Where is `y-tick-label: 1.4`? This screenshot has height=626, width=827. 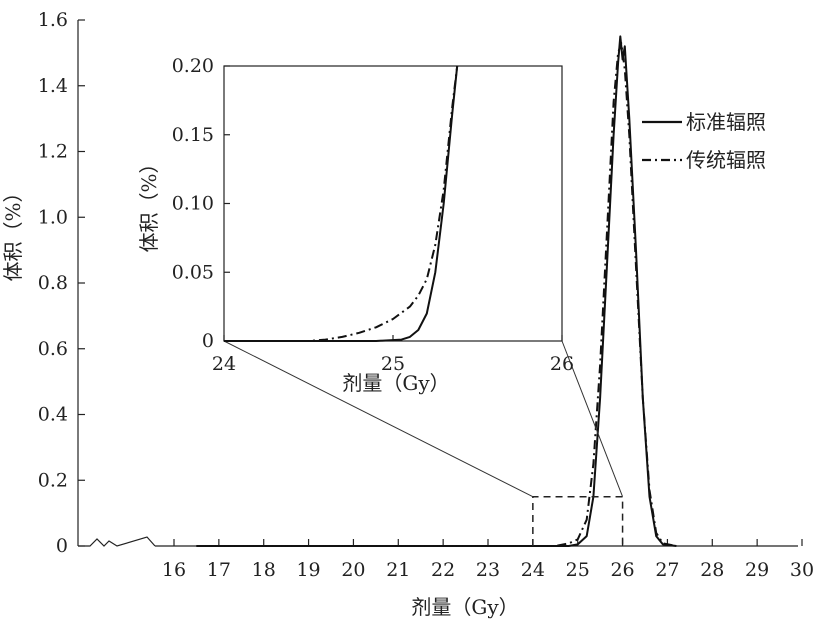
y-tick-label: 1.4 is located at coordinates (53, 86).